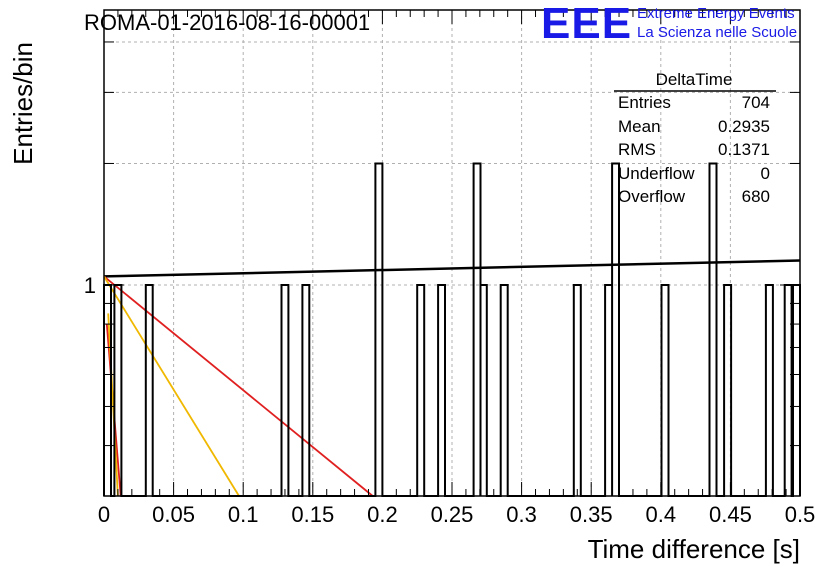  I want to click on x-tick-label: 0.2, so click(382, 514).